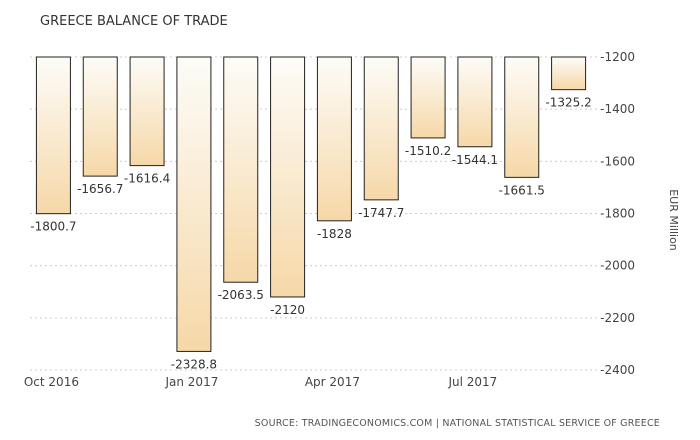  I want to click on data-label: -1661.5, so click(522, 190).